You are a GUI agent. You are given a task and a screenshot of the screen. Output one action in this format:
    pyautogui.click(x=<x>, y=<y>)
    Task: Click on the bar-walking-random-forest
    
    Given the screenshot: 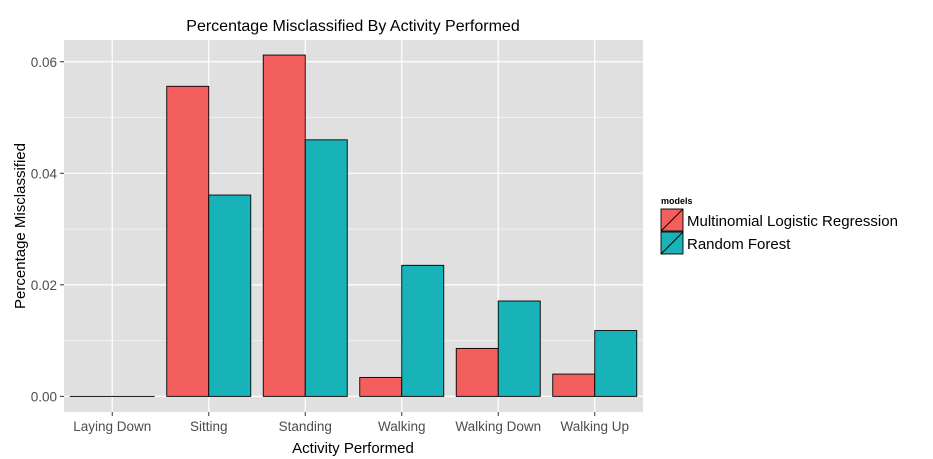 What is the action you would take?
    pyautogui.click(x=423, y=330)
    